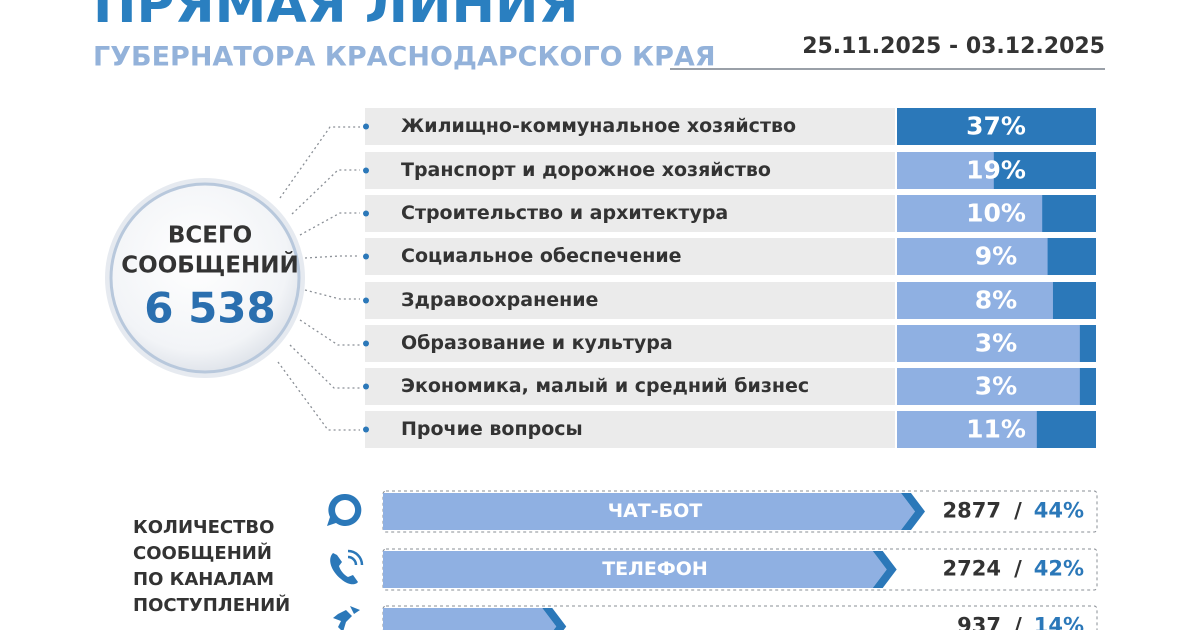 Image resolution: width=1200 pixels, height=630 pixels. What do you see at coordinates (346, 618) in the screenshot?
I see `gov-icon` at bounding box center [346, 618].